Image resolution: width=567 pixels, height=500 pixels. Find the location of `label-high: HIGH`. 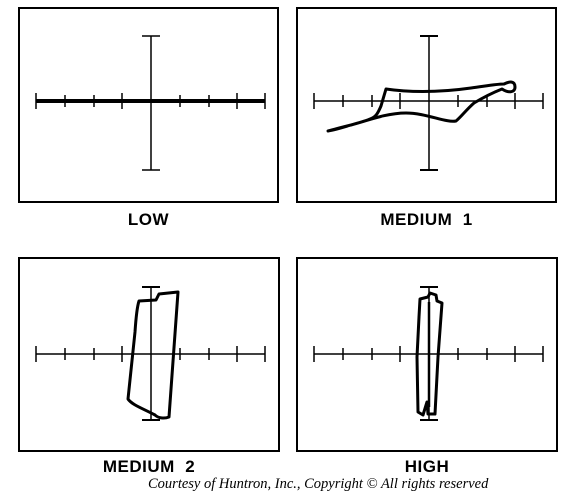

label-high: HIGH is located at coordinates (427, 466).